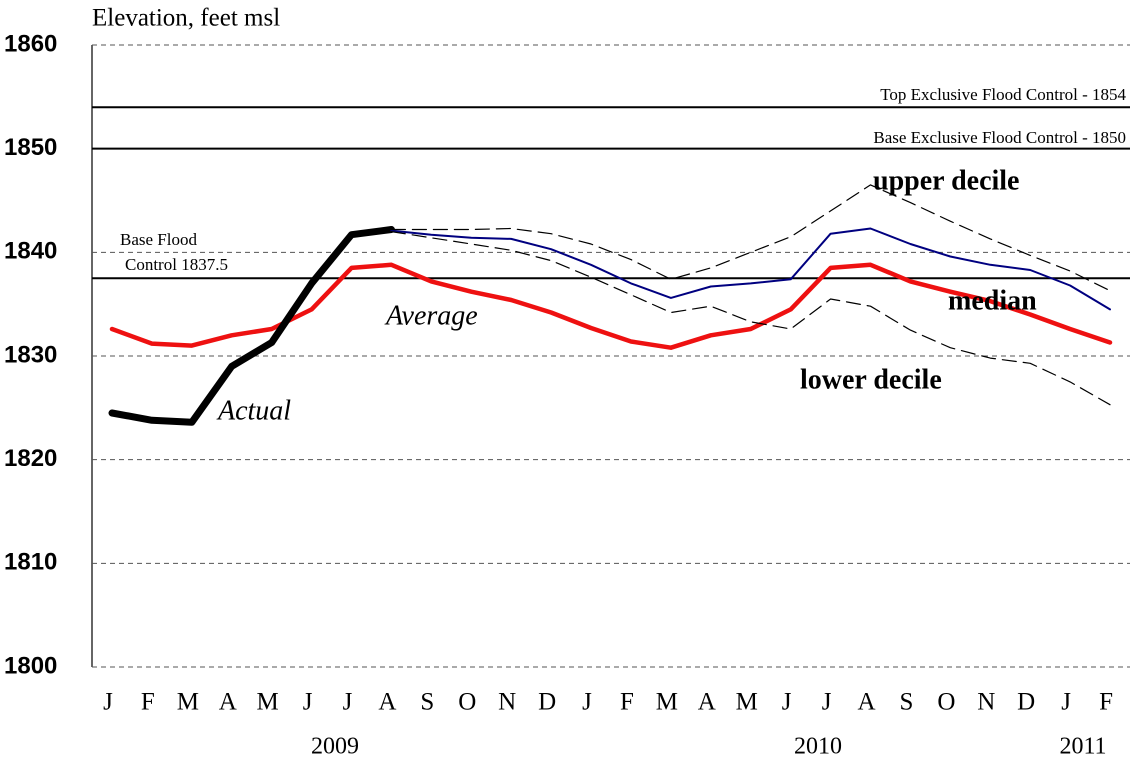 The image size is (1130, 763). What do you see at coordinates (30, 354) in the screenshot?
I see `y-tick-label: 1830` at bounding box center [30, 354].